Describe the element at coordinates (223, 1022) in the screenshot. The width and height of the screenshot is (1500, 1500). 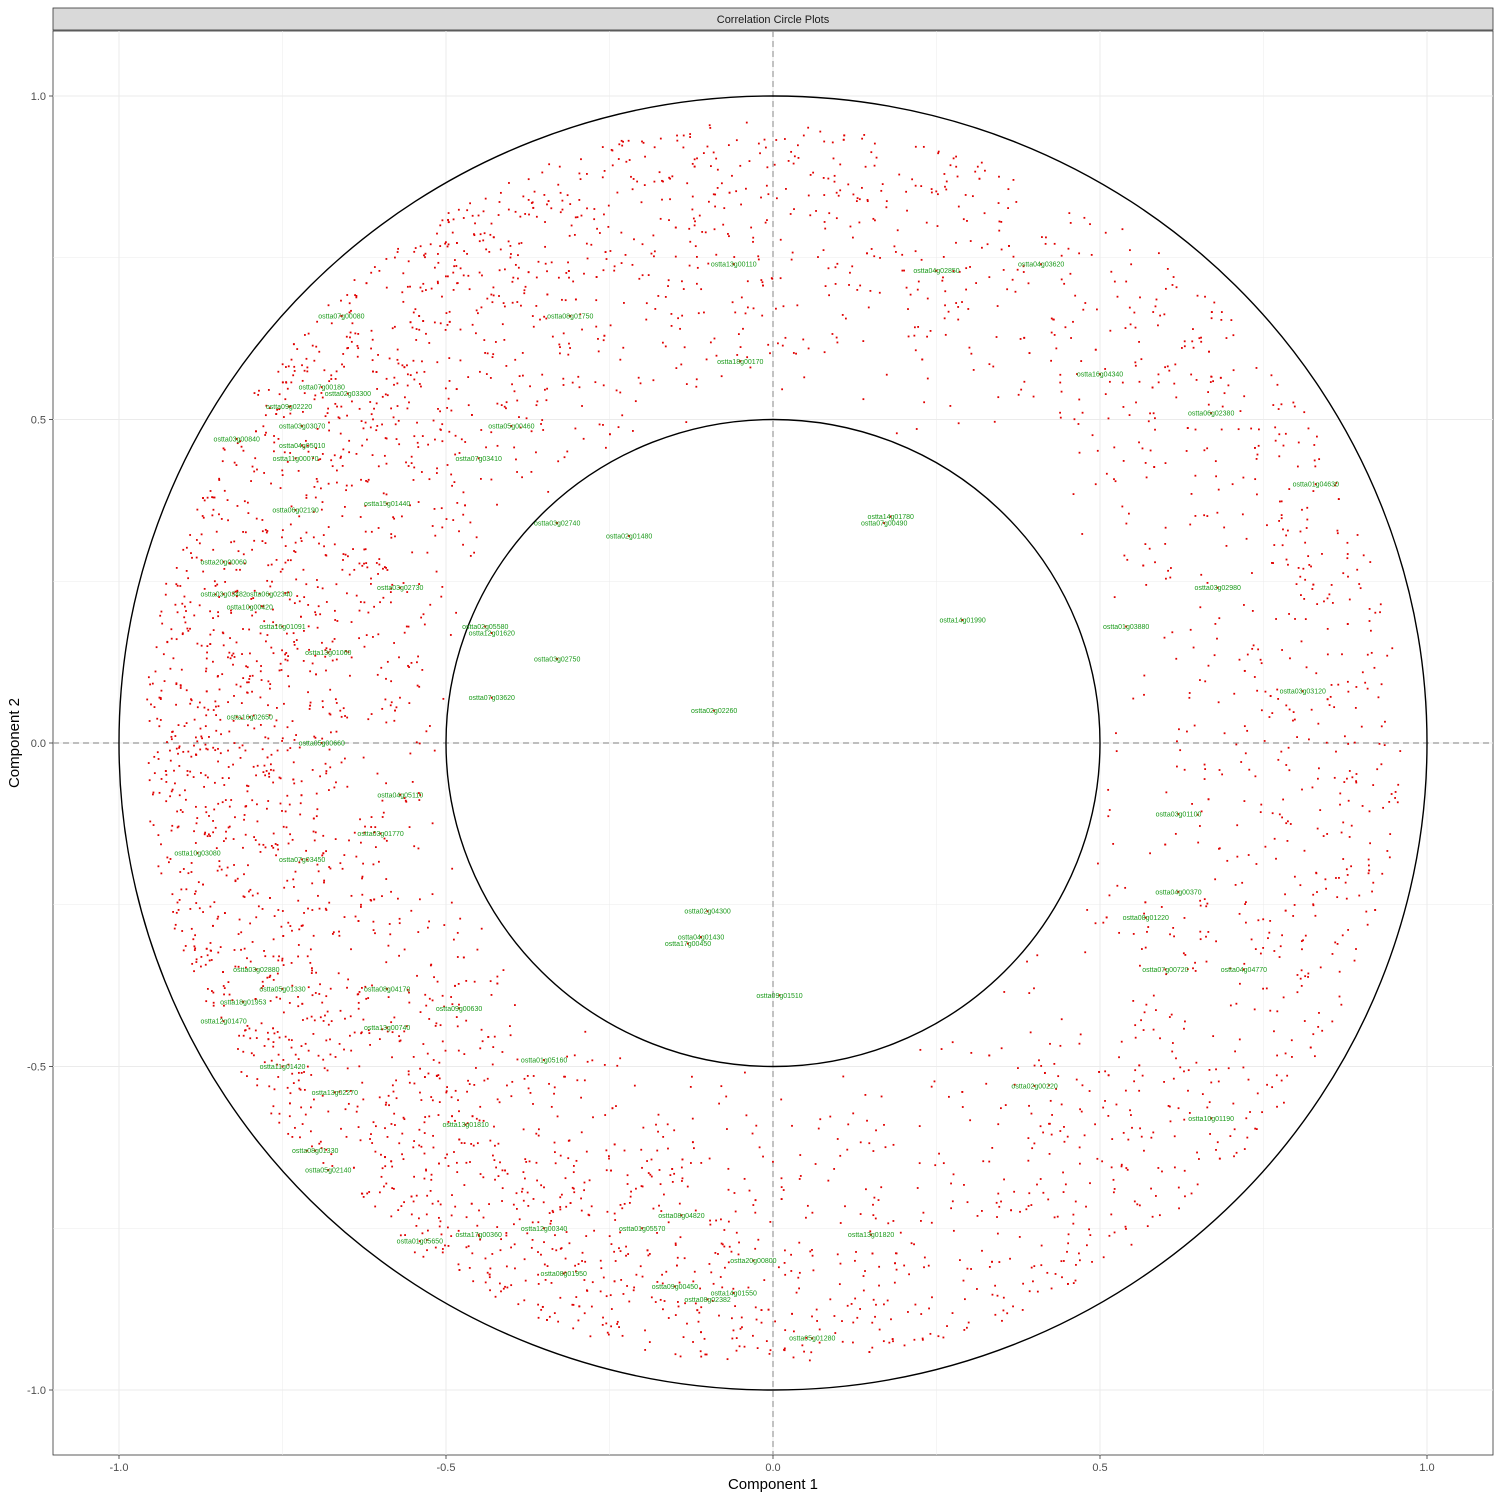
I see `variable-label: ostta12g01470` at that location.